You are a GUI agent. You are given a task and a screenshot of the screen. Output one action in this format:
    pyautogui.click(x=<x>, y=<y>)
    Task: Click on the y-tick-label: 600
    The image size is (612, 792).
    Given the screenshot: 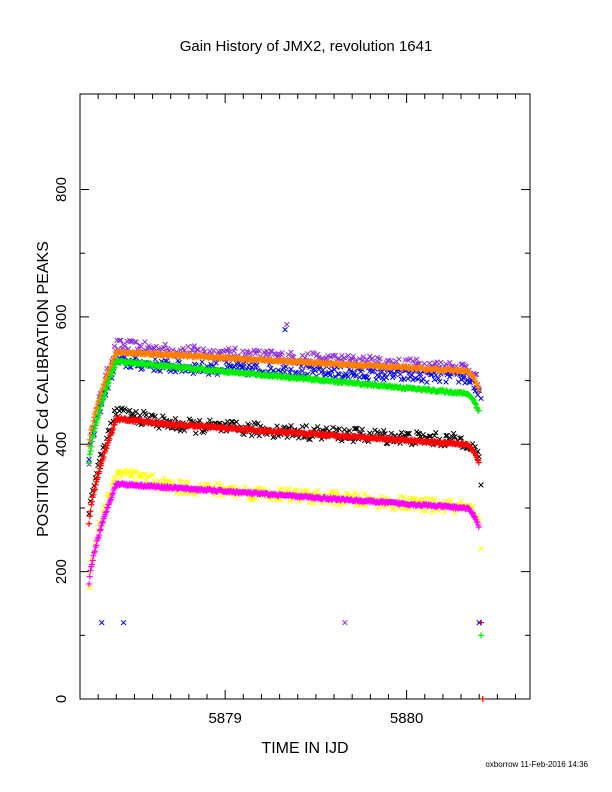 What is the action you would take?
    pyautogui.click(x=61, y=316)
    